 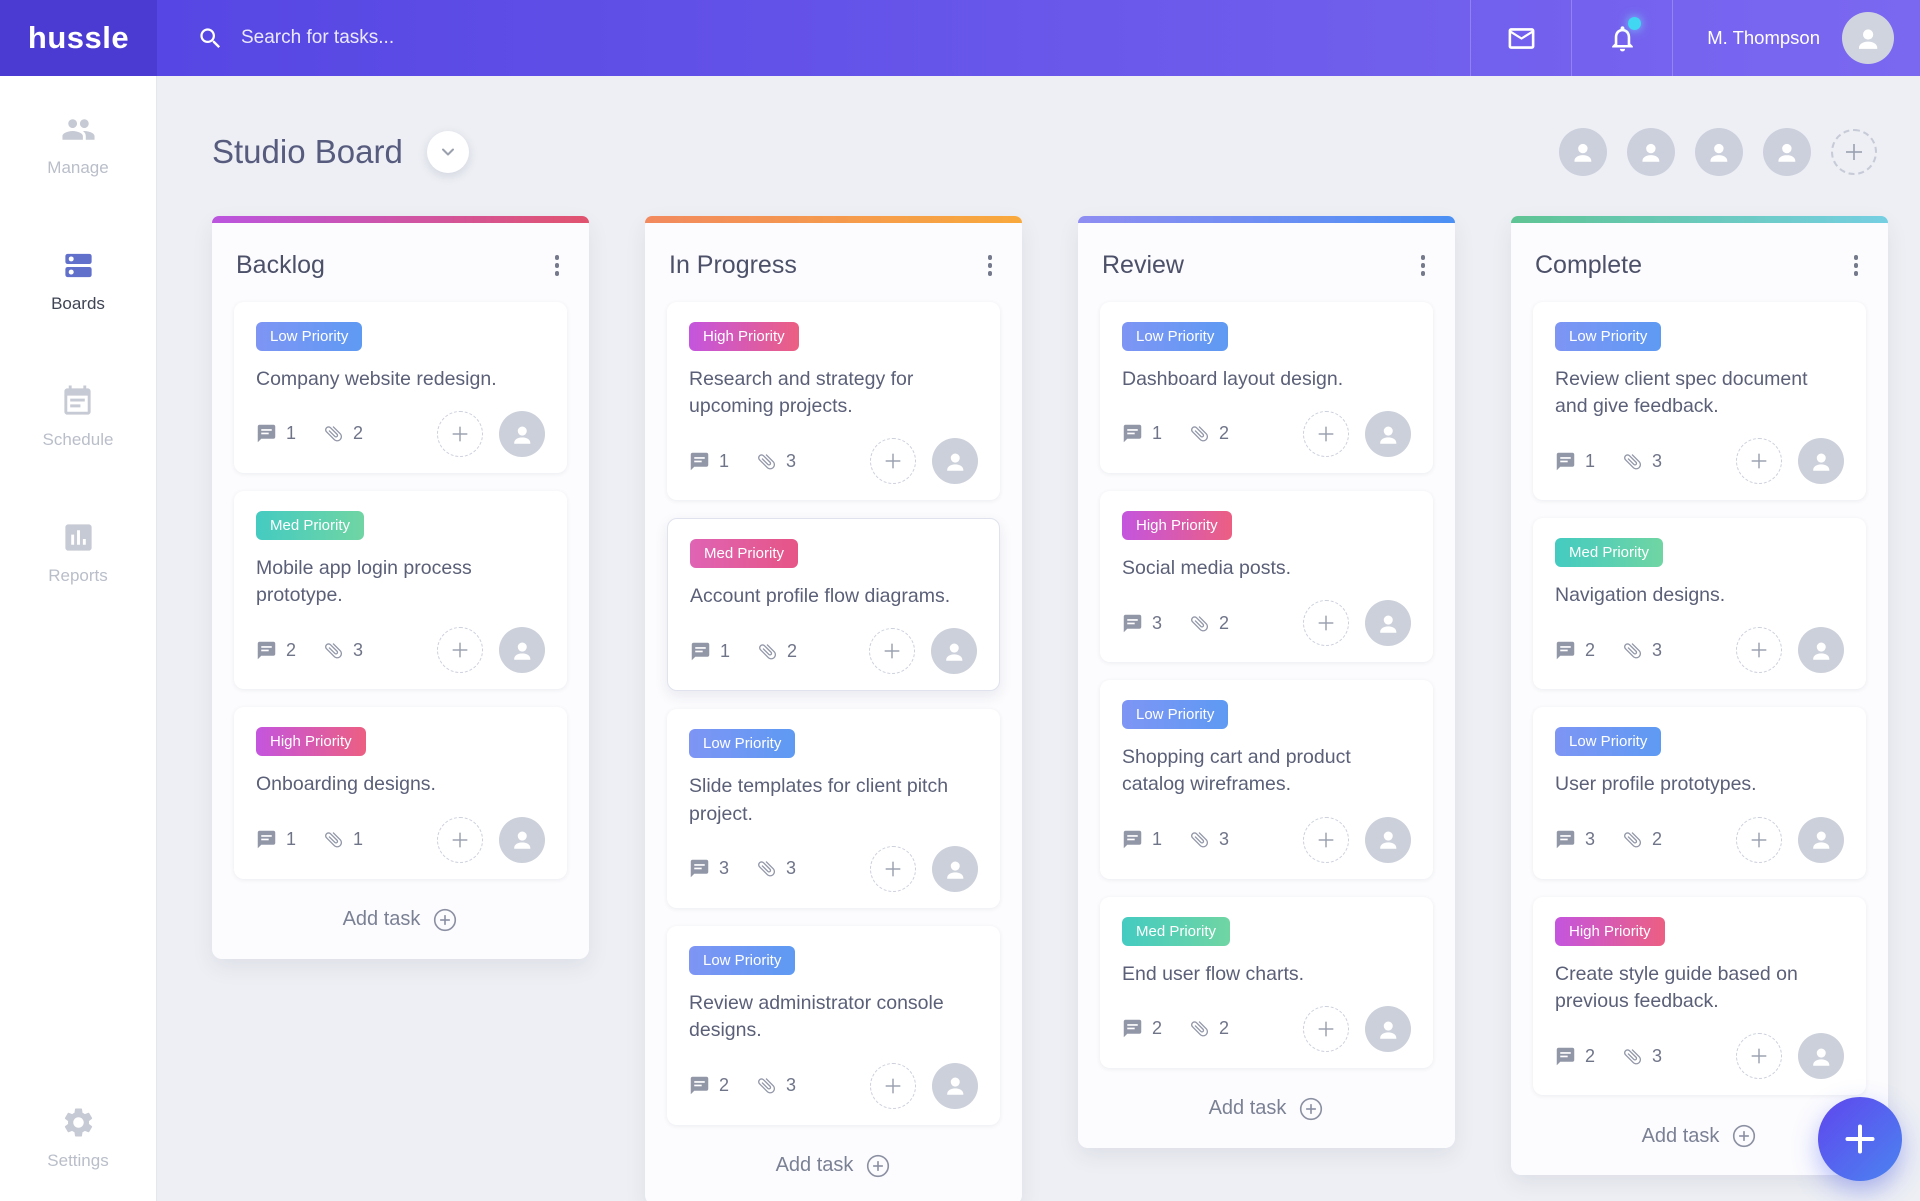 What do you see at coordinates (447, 152) in the screenshot?
I see `board-switcher-button` at bounding box center [447, 152].